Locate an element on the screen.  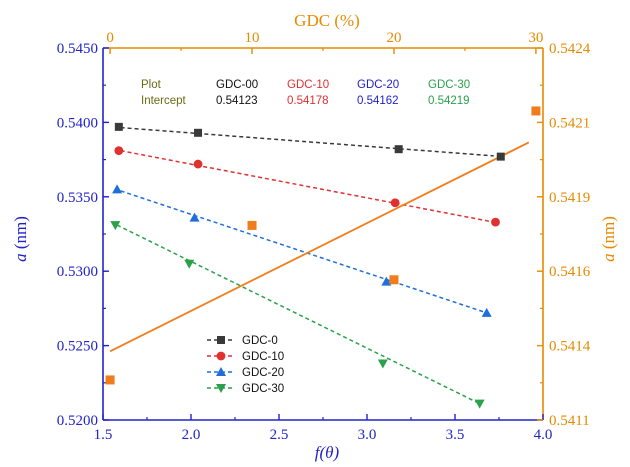
legend-label-gdc-10: GDC-10 is located at coordinates (263, 357).